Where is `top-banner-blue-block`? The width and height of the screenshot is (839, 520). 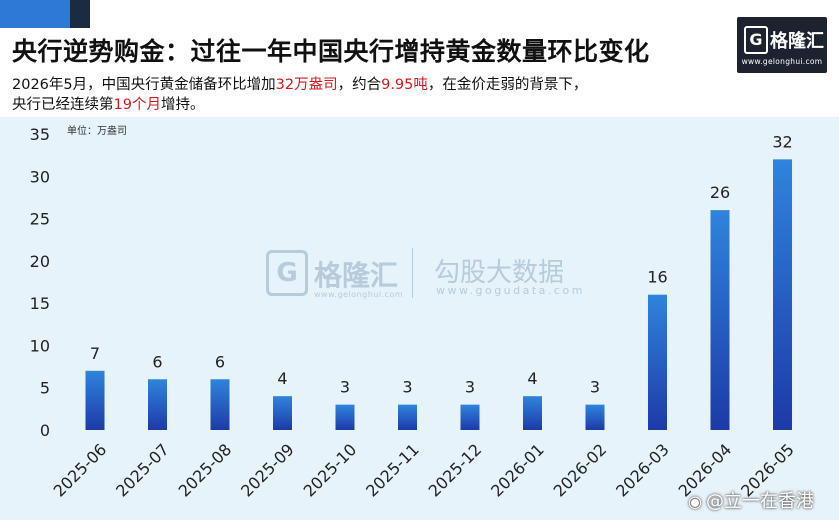 top-banner-blue-block is located at coordinates (35, 14).